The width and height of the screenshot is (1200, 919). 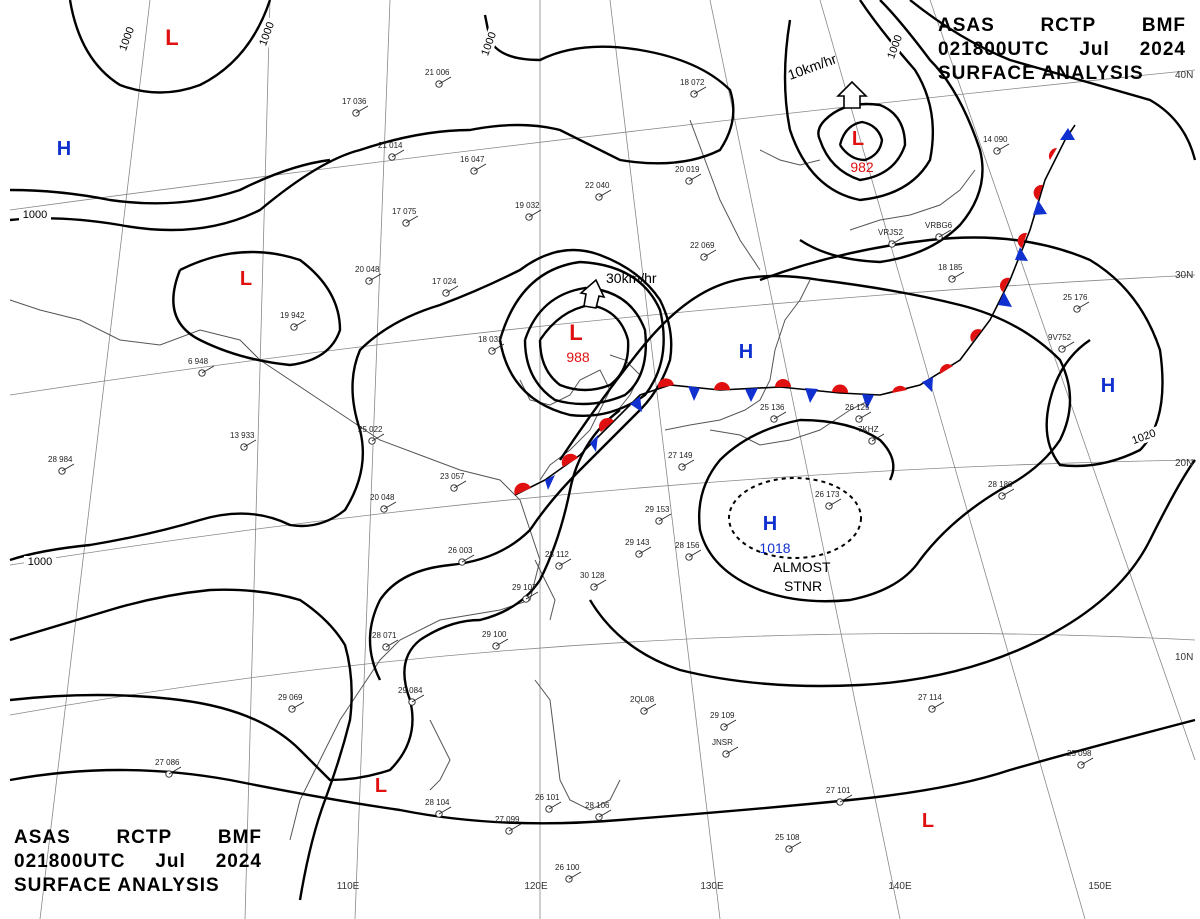 What do you see at coordinates (242, 435) in the screenshot?
I see `station-label: 13 933` at bounding box center [242, 435].